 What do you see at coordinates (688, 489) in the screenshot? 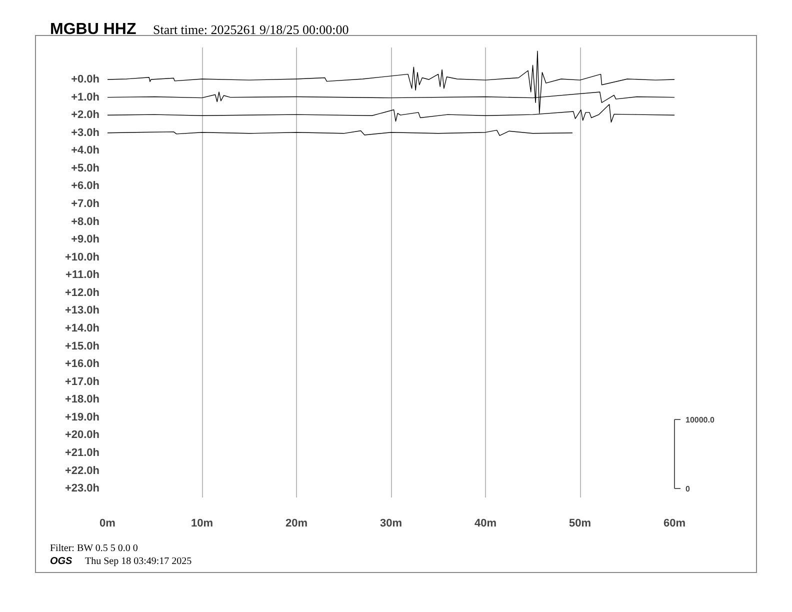
I see `y2-tick-label: 0` at bounding box center [688, 489].